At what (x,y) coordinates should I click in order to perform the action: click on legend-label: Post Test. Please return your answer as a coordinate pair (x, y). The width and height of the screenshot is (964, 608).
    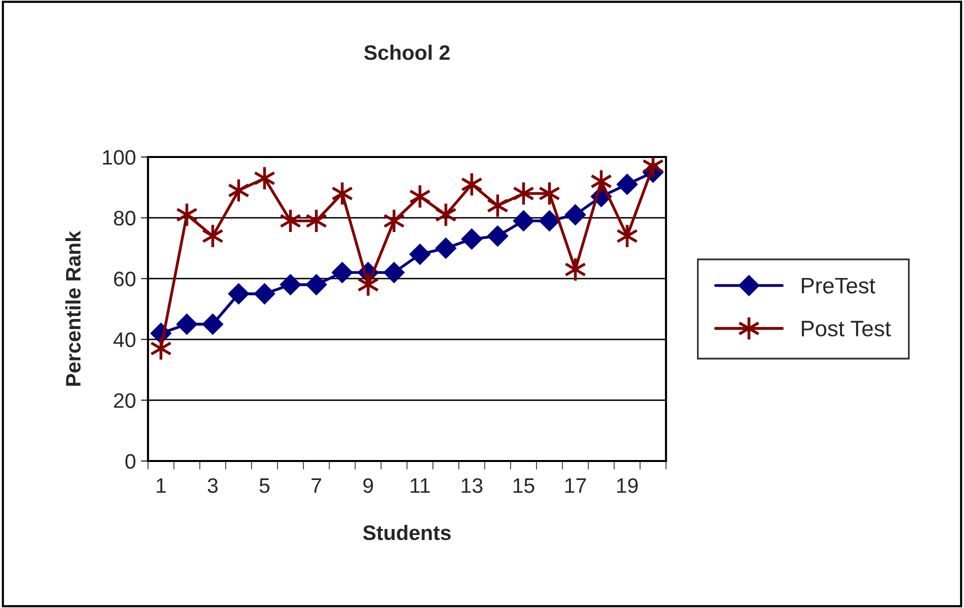
    Looking at the image, I should click on (846, 328).